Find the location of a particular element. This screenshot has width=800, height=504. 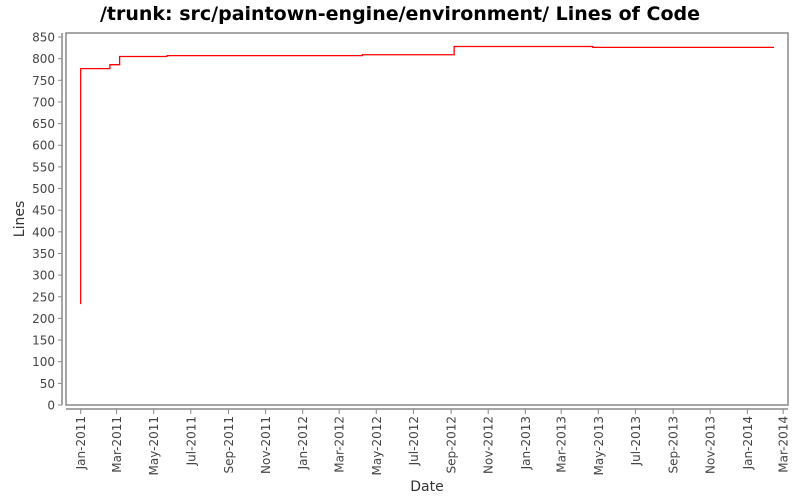

y-tick-label: 750 is located at coordinates (43, 81).